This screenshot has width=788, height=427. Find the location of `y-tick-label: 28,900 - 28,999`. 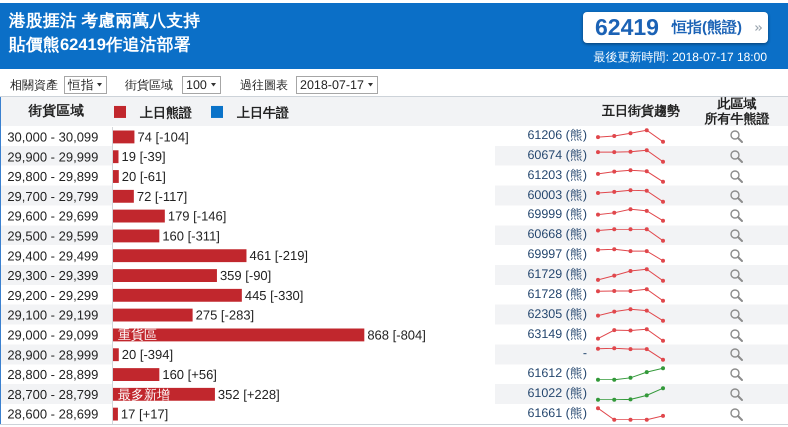

y-tick-label: 28,900 - 28,999 is located at coordinates (52, 354).